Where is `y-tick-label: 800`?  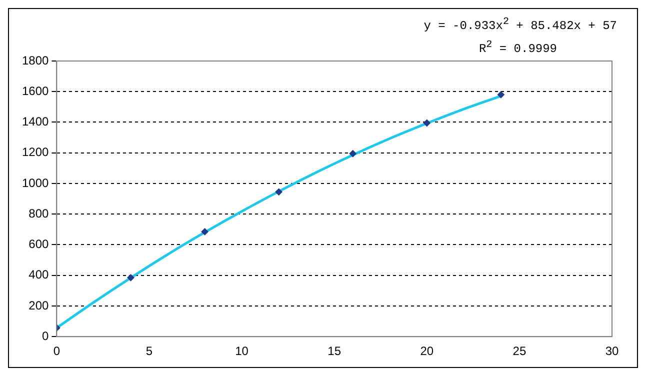
y-tick-label: 800 is located at coordinates (39, 213).